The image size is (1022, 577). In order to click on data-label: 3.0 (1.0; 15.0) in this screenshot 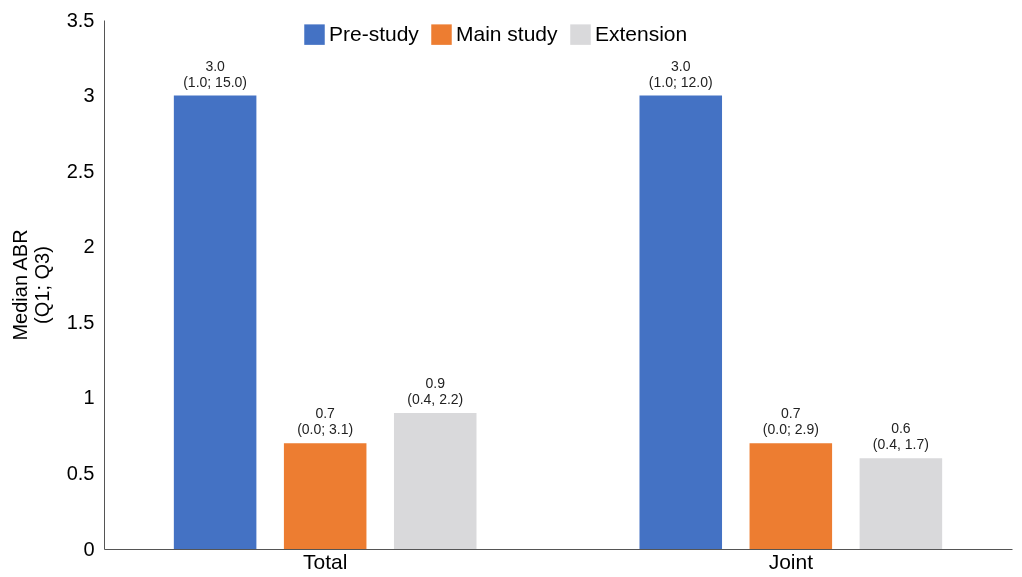, I will do `click(215, 73)`.